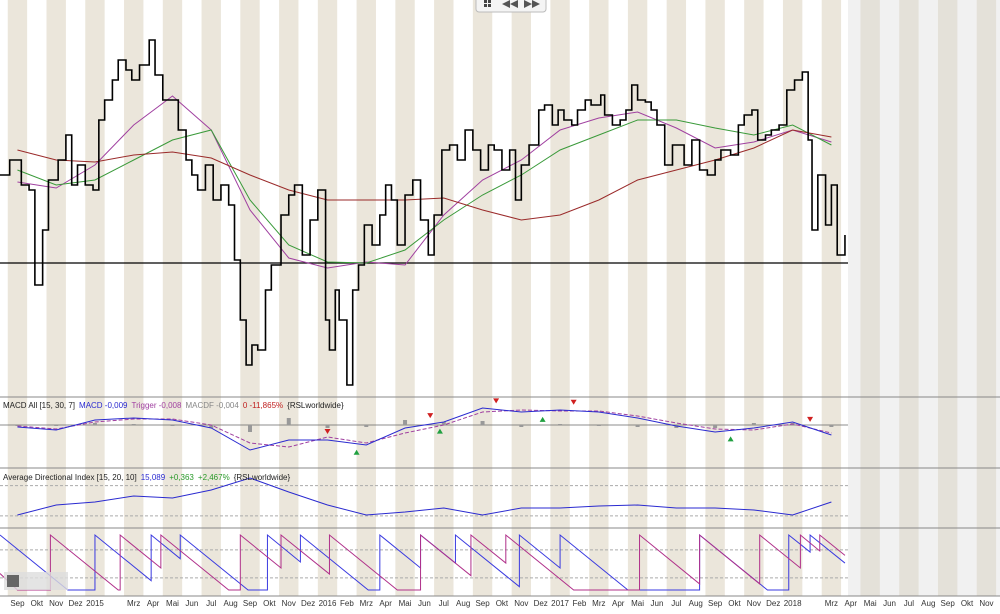  What do you see at coordinates (347, 603) in the screenshot?
I see `x-tick-label: Feb` at bounding box center [347, 603].